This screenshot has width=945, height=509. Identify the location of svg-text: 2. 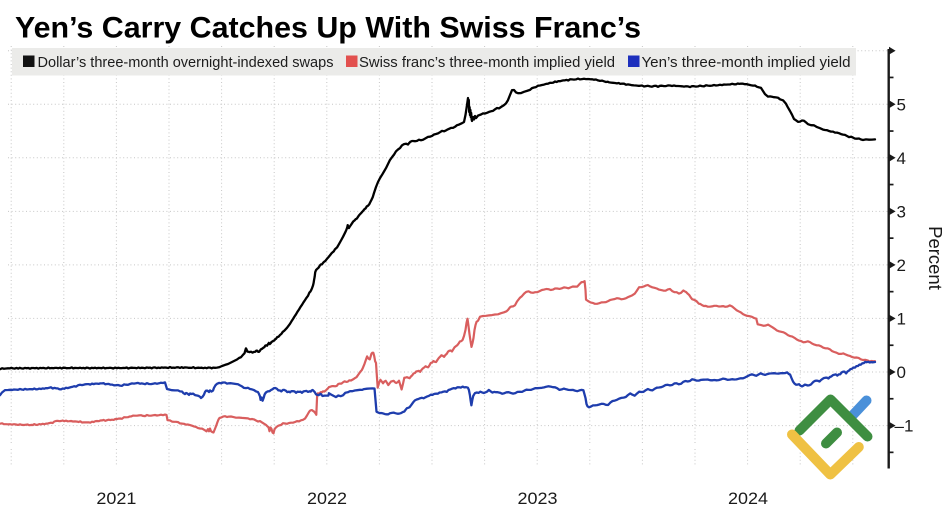
(901, 265).